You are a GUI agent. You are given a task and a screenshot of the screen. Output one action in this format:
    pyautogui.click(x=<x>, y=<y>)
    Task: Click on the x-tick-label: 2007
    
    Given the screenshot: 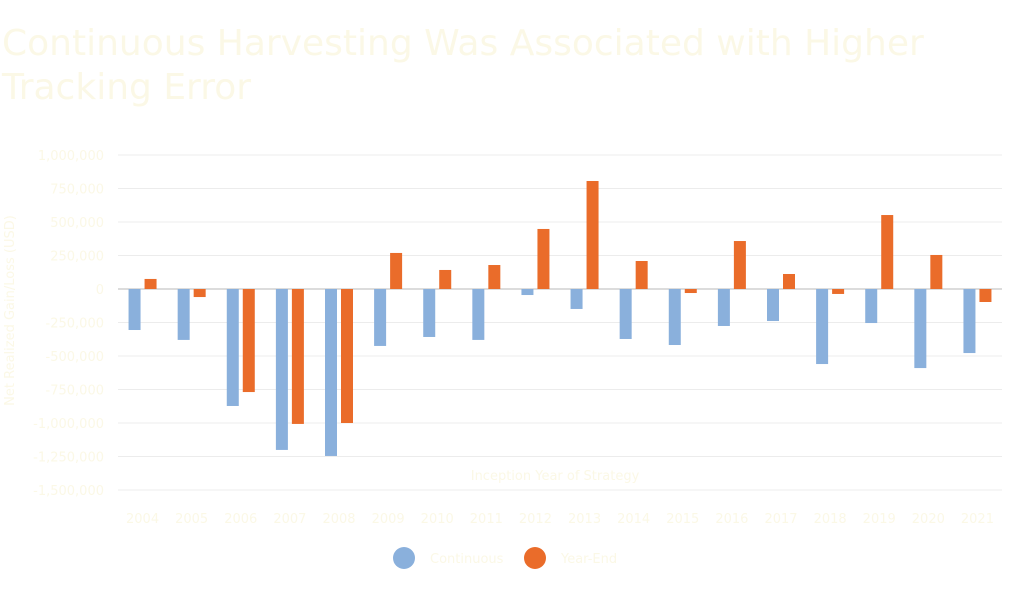 What is the action you would take?
    pyautogui.click(x=289, y=519)
    